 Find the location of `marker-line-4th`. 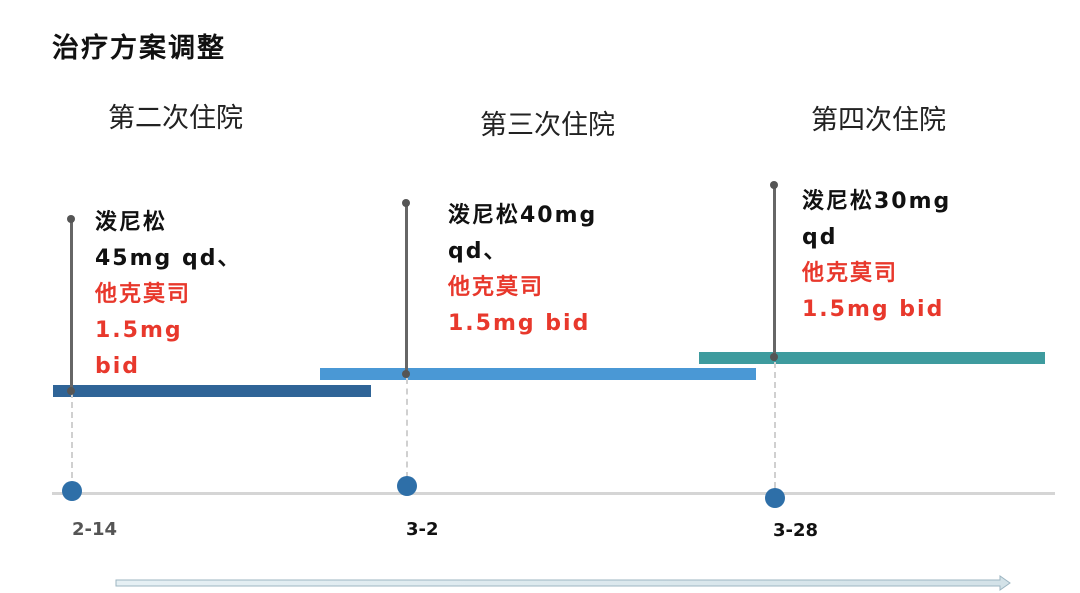

marker-line-4th is located at coordinates (774, 273).